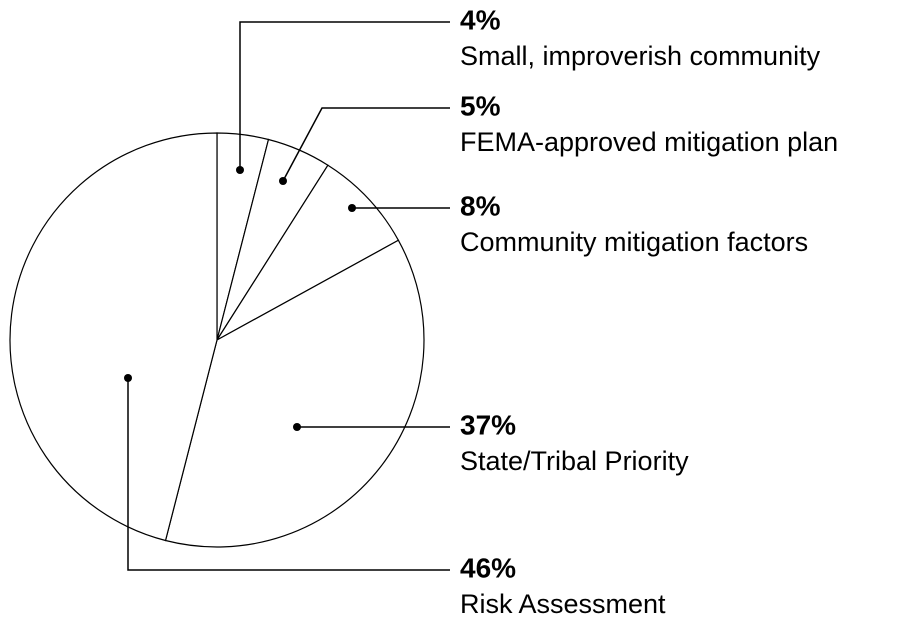 The image size is (907, 622). What do you see at coordinates (488, 567) in the screenshot?
I see `value-label: 46%` at bounding box center [488, 567].